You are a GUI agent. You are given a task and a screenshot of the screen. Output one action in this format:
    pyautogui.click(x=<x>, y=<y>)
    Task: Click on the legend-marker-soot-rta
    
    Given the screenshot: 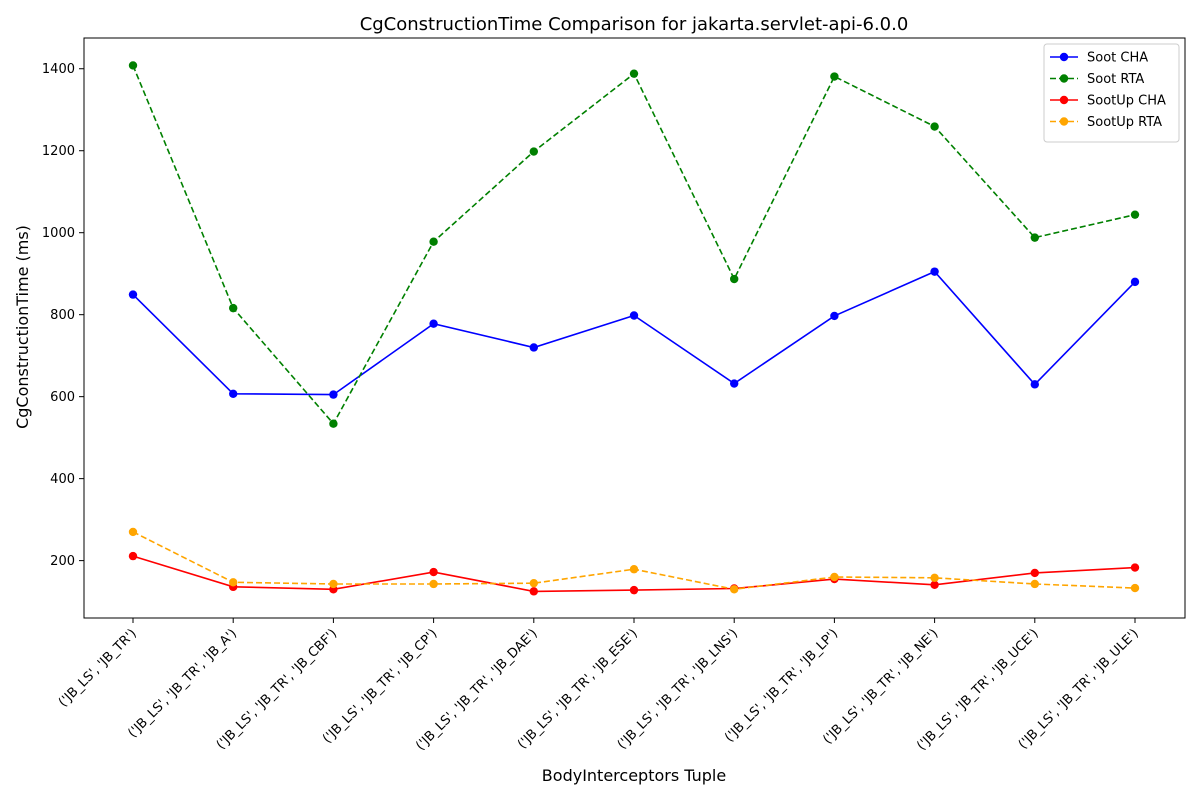 What is the action you would take?
    pyautogui.click(x=1064, y=78)
    